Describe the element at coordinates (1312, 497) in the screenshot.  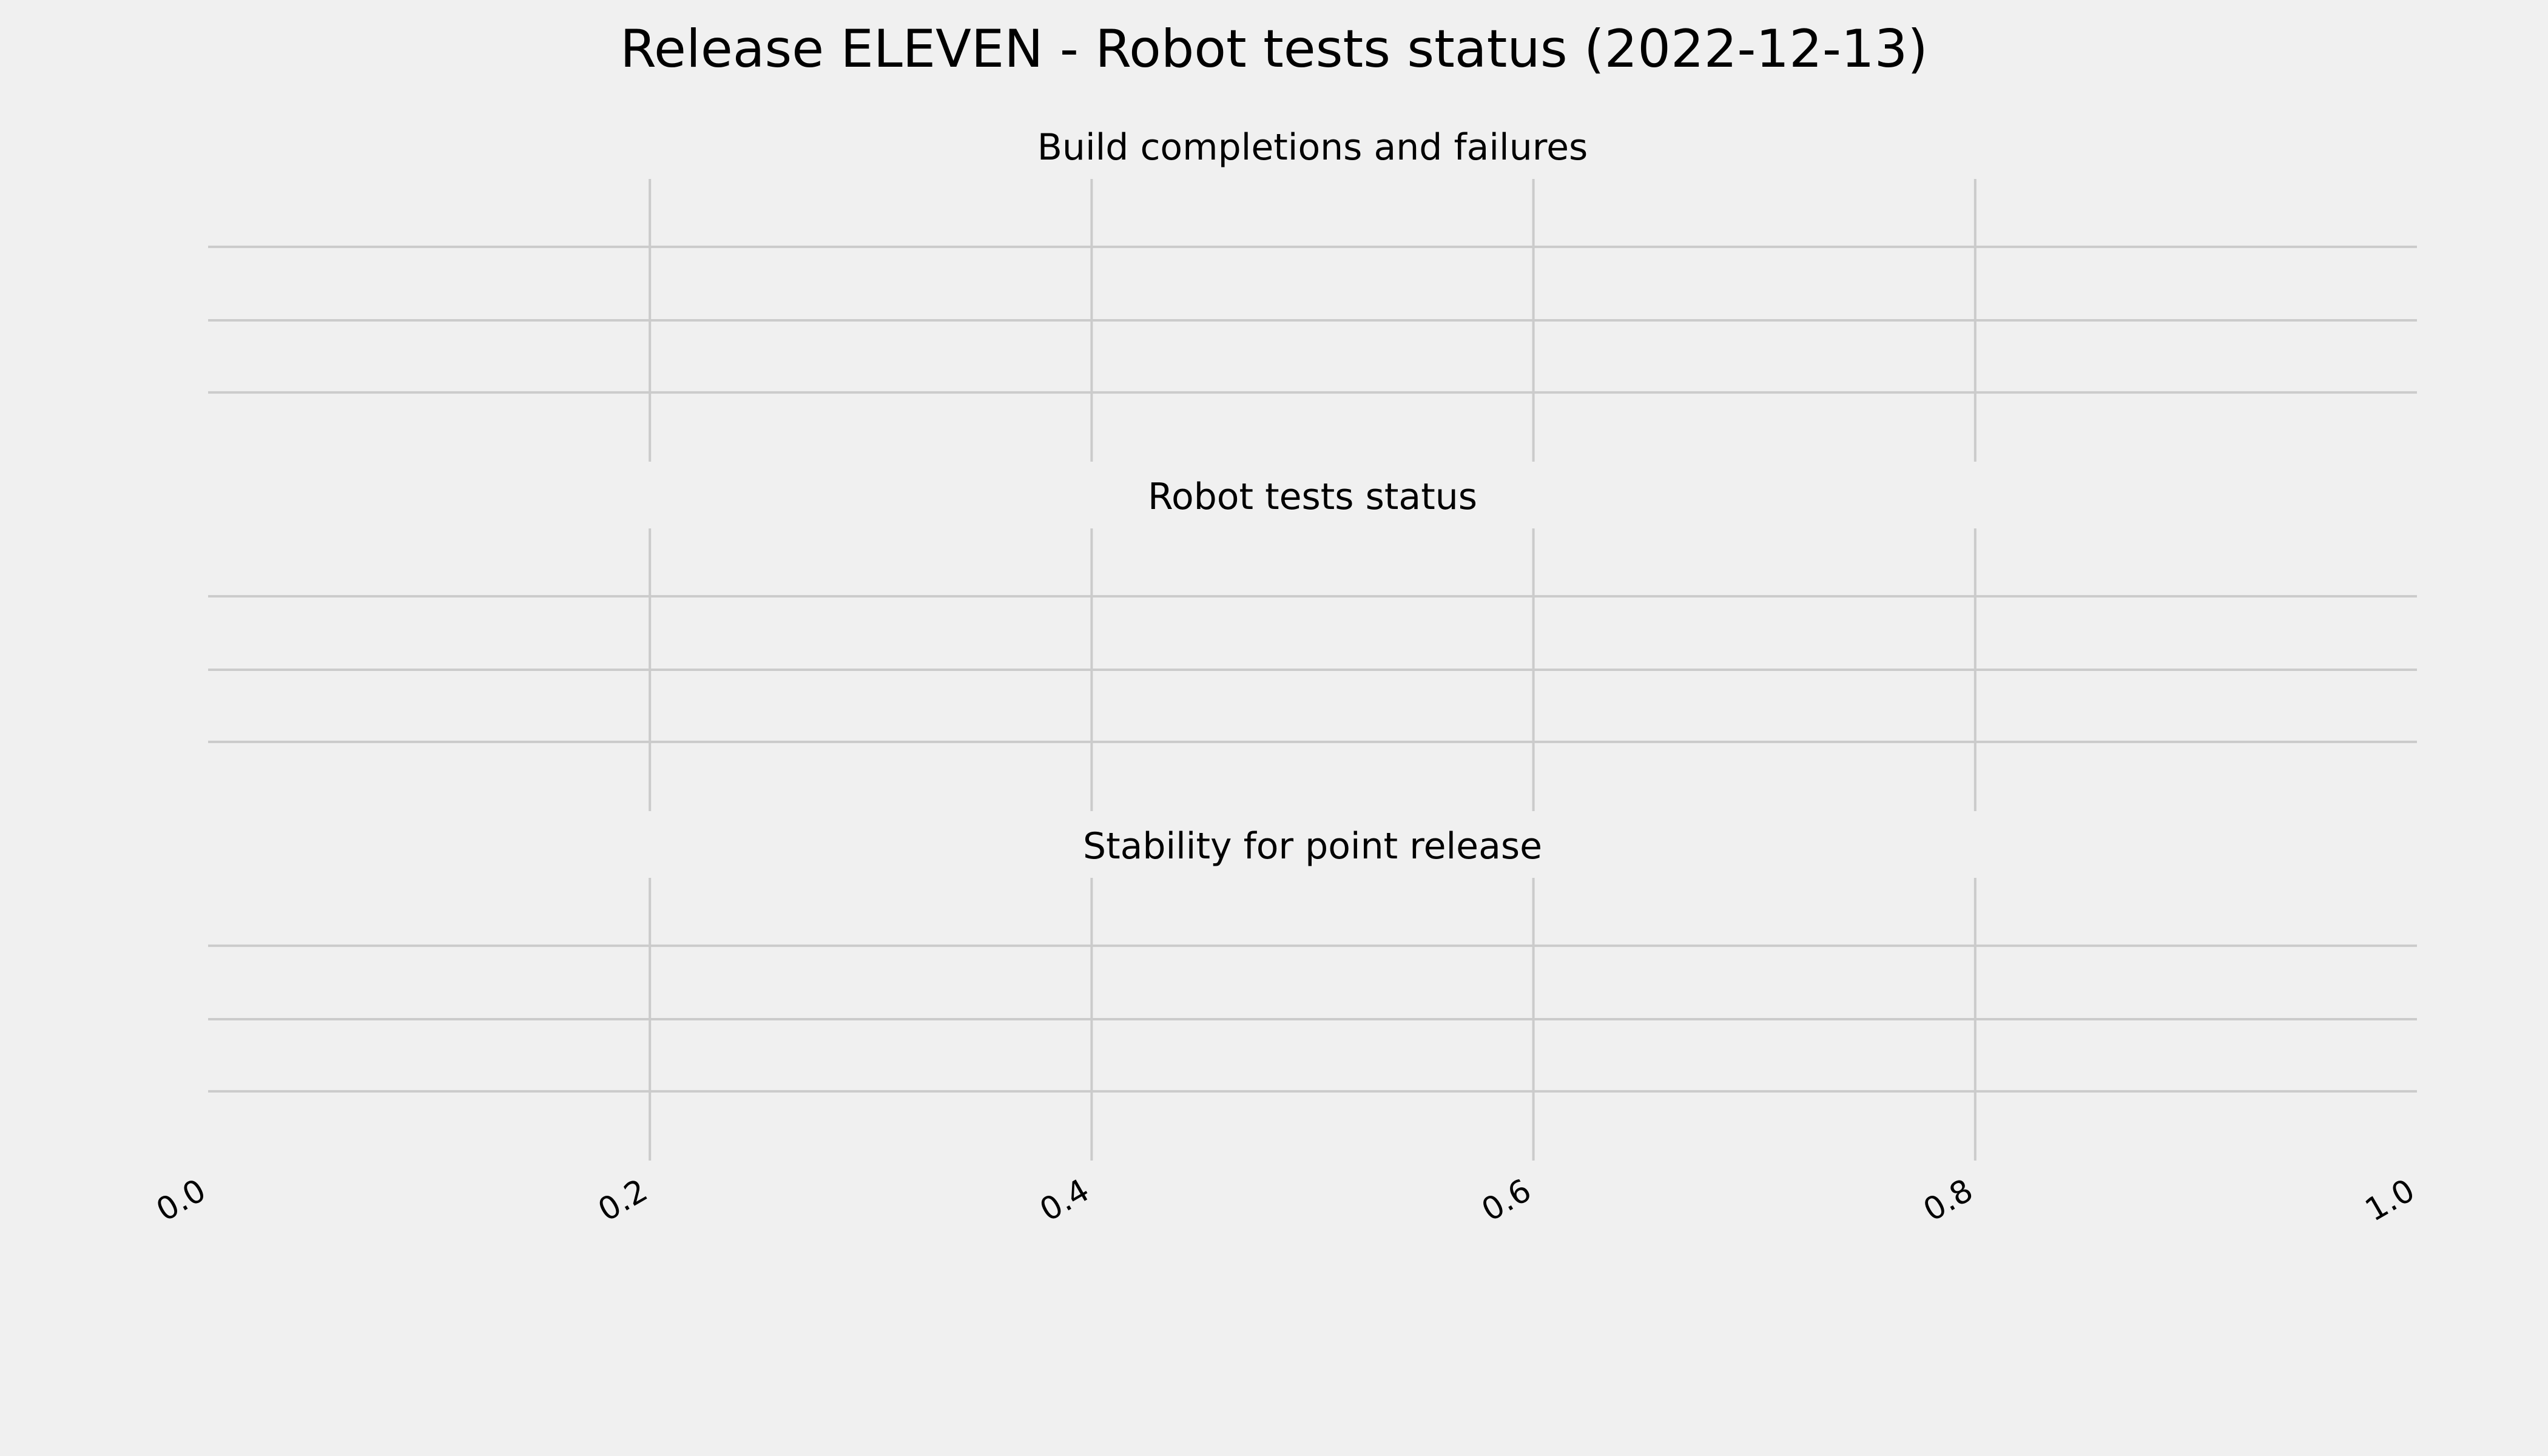
I see `subplot-title: Robot tests status` at that location.